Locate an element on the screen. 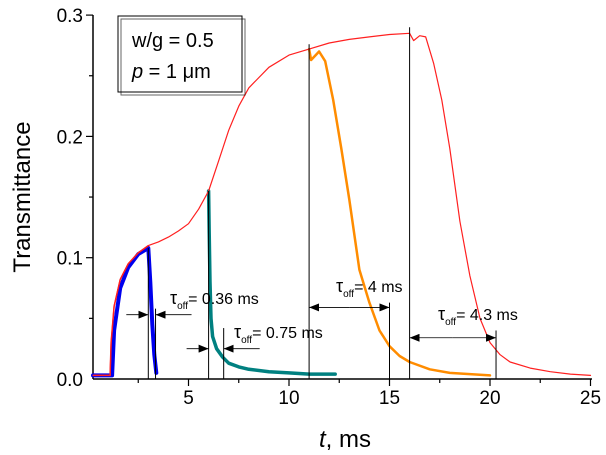 This screenshot has width=606, height=455. tau-off-label: τoff= 4 ms is located at coordinates (369, 288).